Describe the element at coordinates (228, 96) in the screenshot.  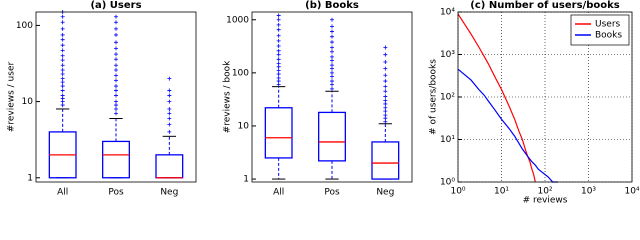
I see `y-axis-label: #reviews / book` at that location.